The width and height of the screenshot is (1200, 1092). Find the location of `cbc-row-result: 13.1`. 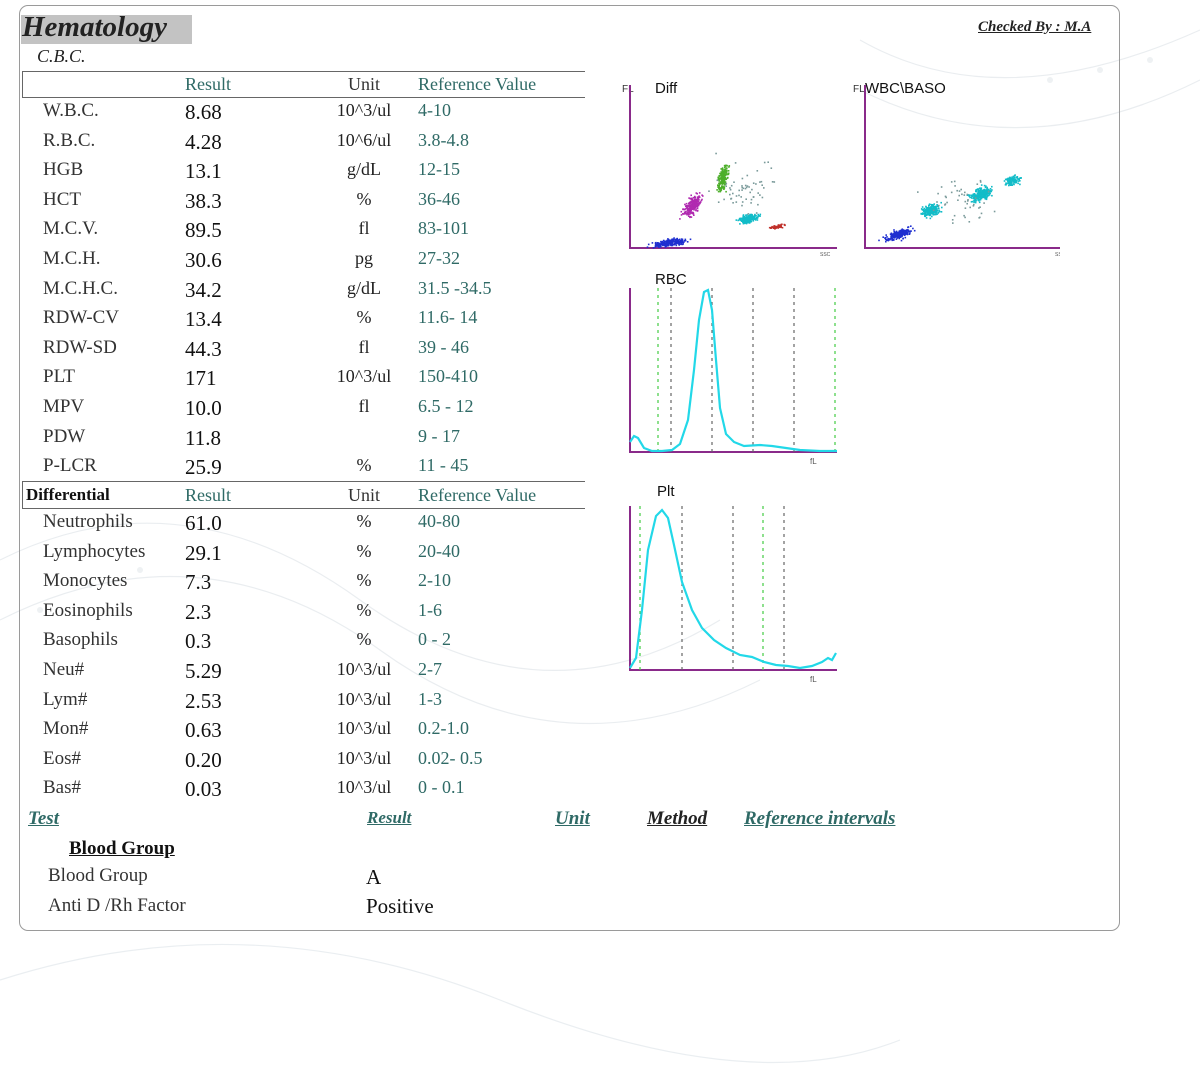

cbc-row-result: 13.1 is located at coordinates (203, 171).